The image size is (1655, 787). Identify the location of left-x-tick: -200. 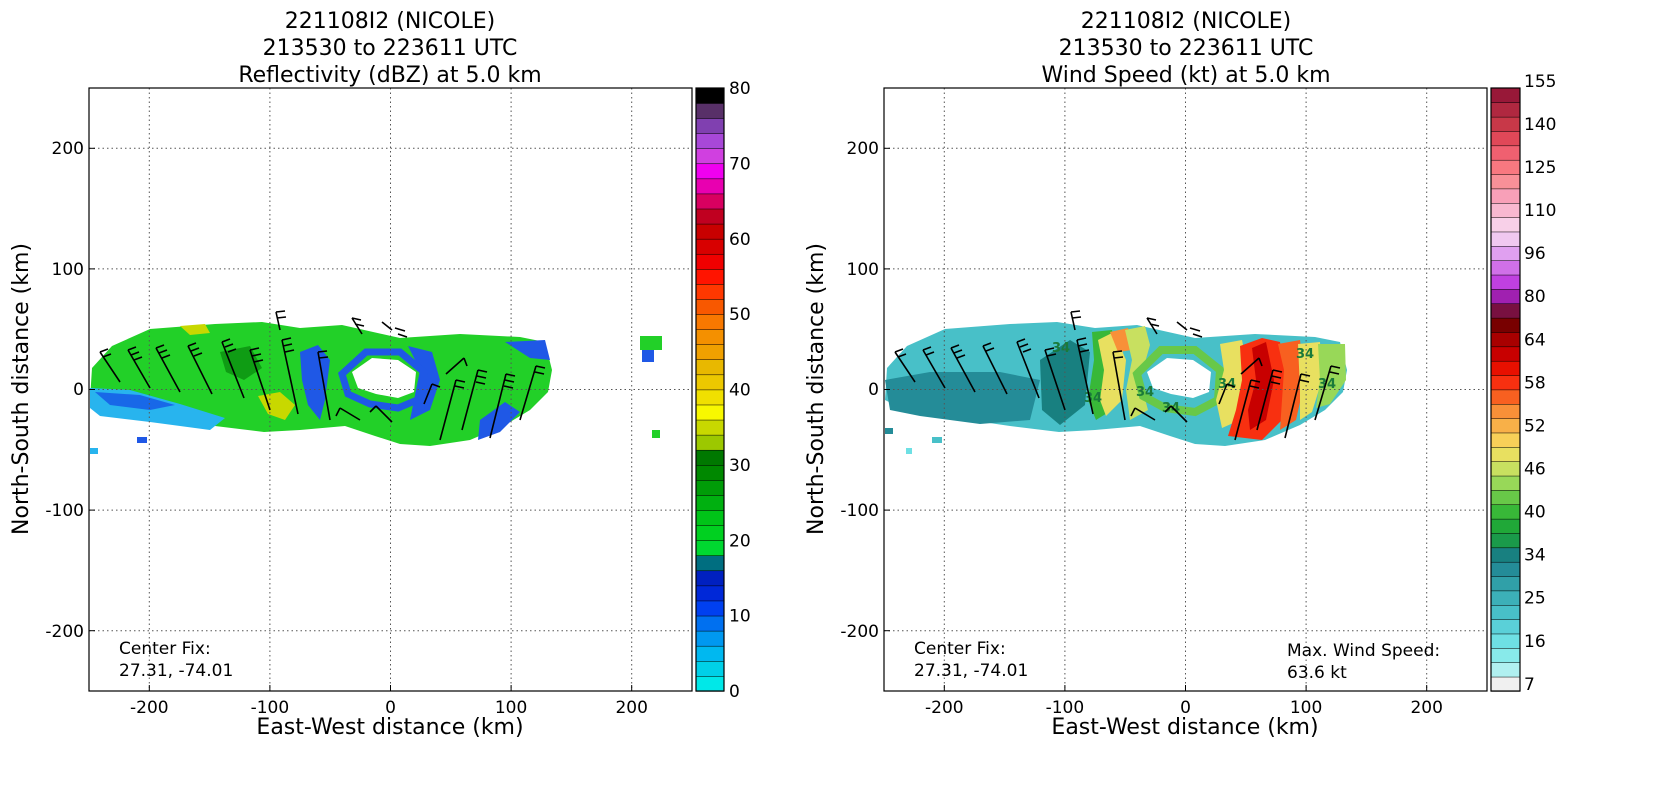
(149, 708).